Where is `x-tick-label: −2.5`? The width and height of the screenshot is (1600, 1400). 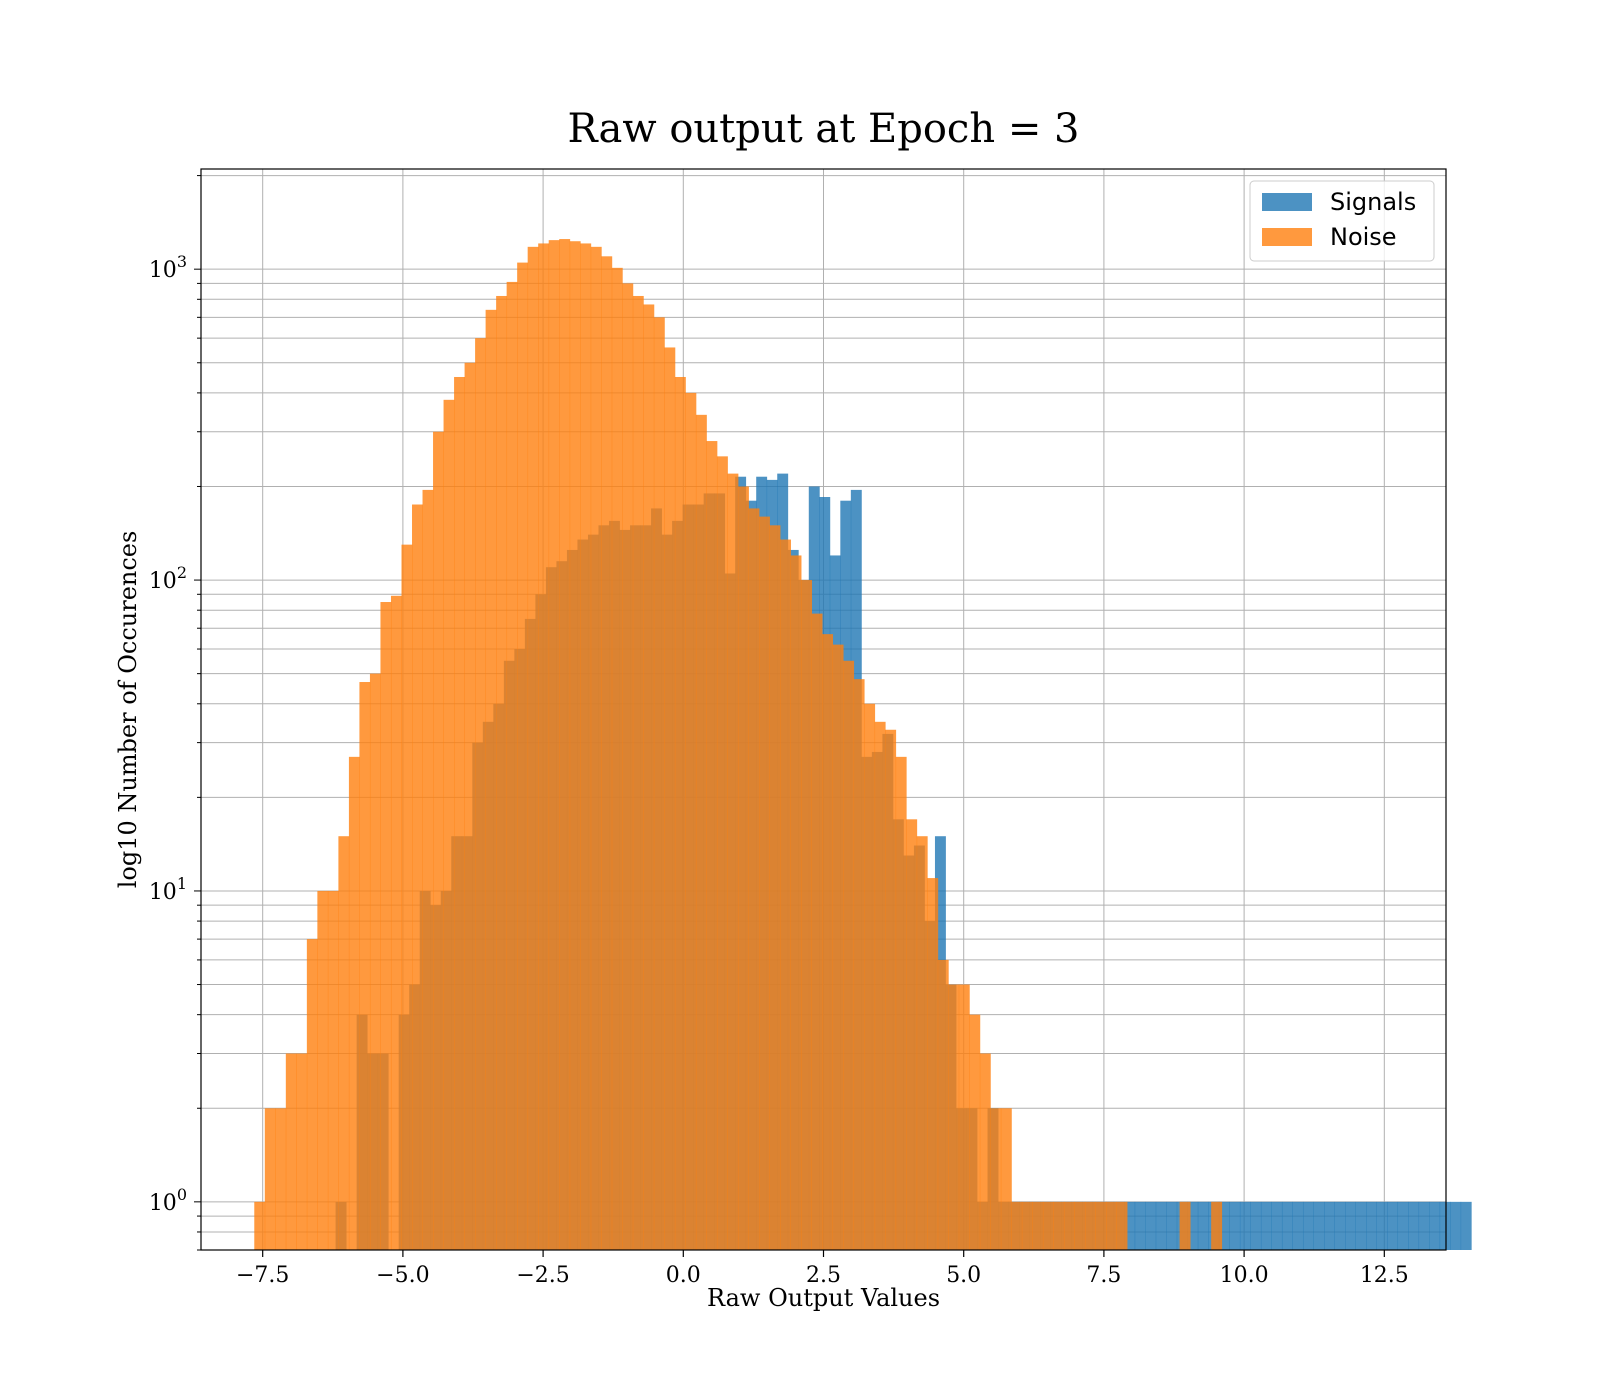
x-tick-label: −2.5 is located at coordinates (542, 1275).